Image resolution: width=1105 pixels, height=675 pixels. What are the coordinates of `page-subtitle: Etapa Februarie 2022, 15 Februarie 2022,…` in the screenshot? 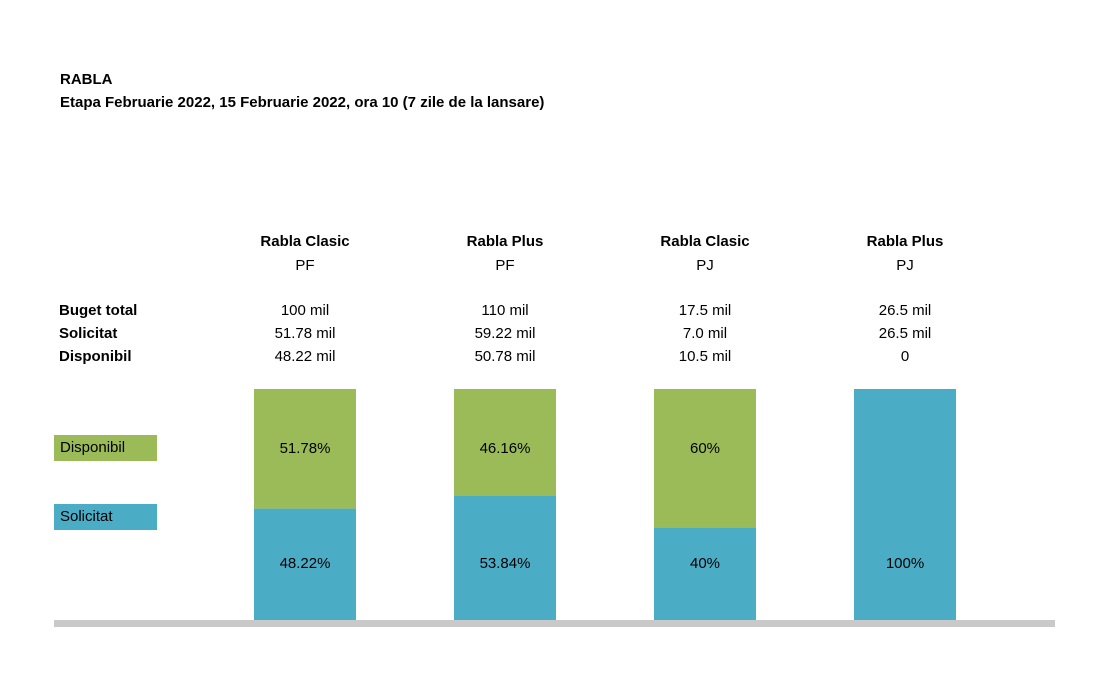 It's located at (302, 102).